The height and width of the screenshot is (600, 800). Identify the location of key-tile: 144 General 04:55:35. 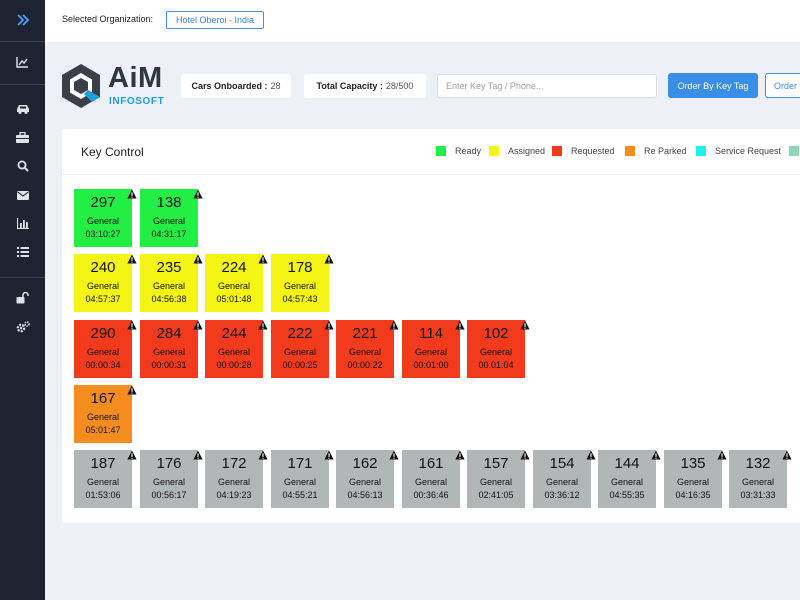
(629, 479).